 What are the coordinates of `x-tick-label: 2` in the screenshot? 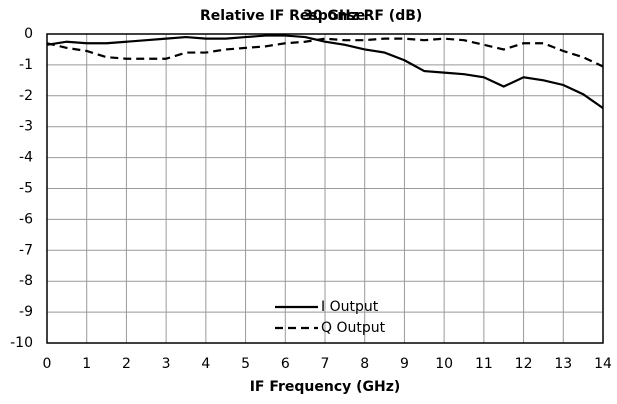 It's located at (126, 364).